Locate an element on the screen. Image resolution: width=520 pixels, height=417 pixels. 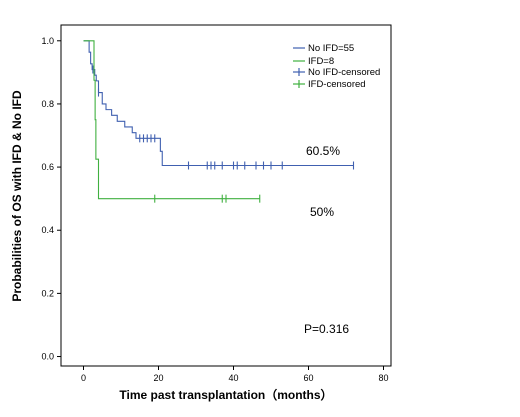
legend-label-ifd: IFD=8 is located at coordinates (321, 61).